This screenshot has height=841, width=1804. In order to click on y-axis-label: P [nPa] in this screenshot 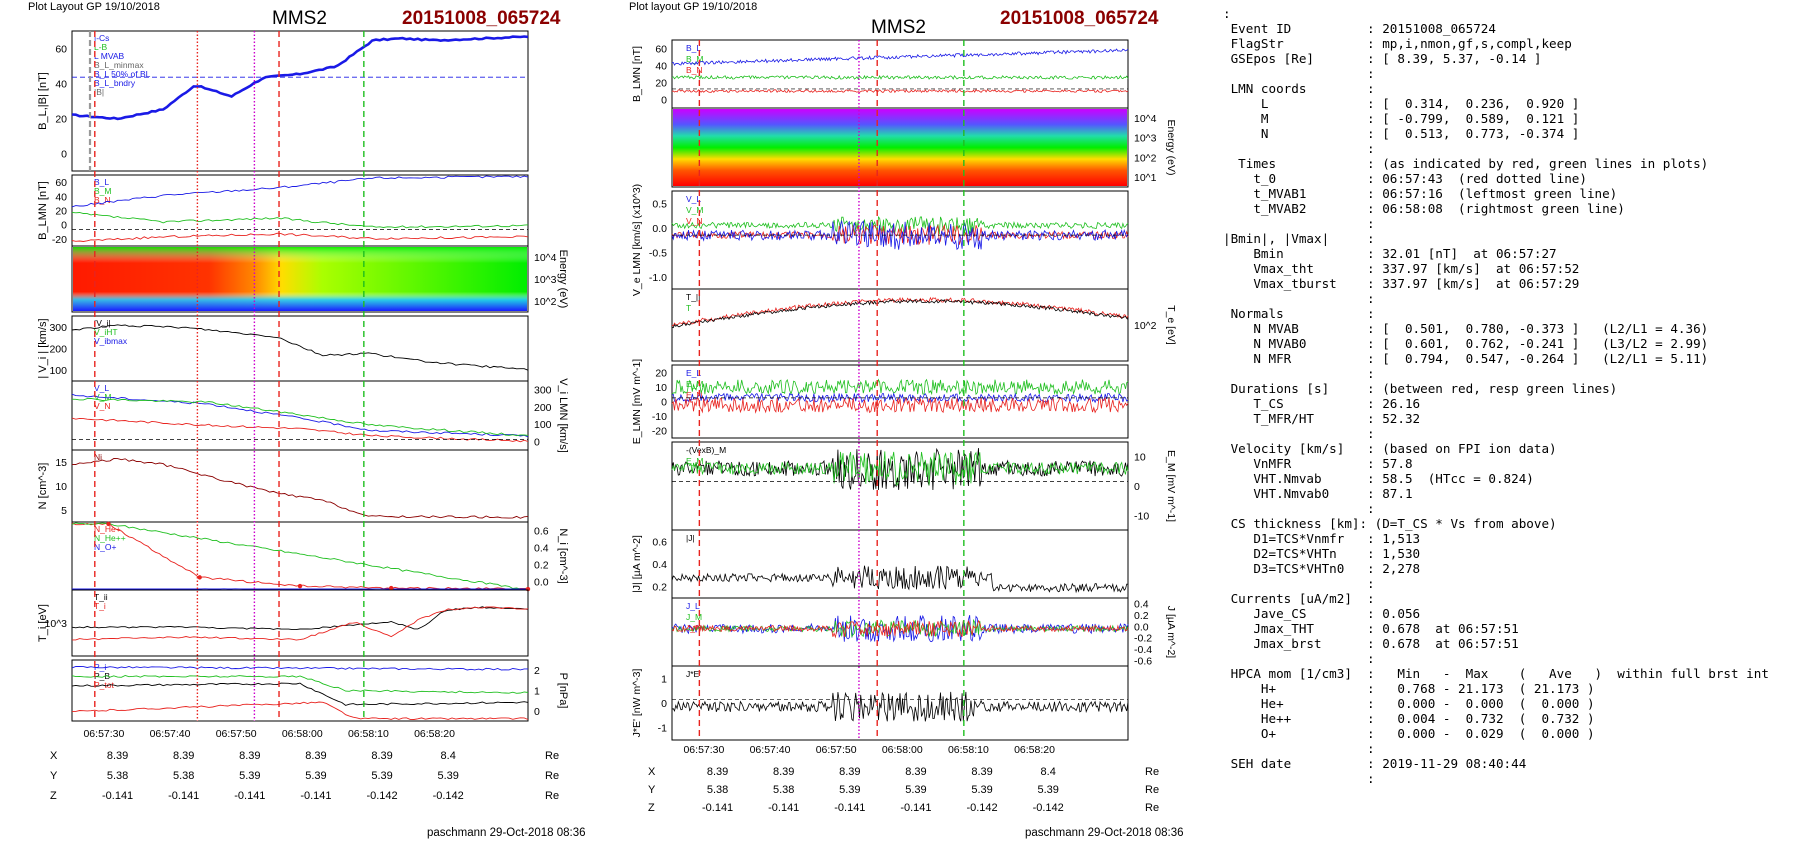, I will do `click(563, 691)`.